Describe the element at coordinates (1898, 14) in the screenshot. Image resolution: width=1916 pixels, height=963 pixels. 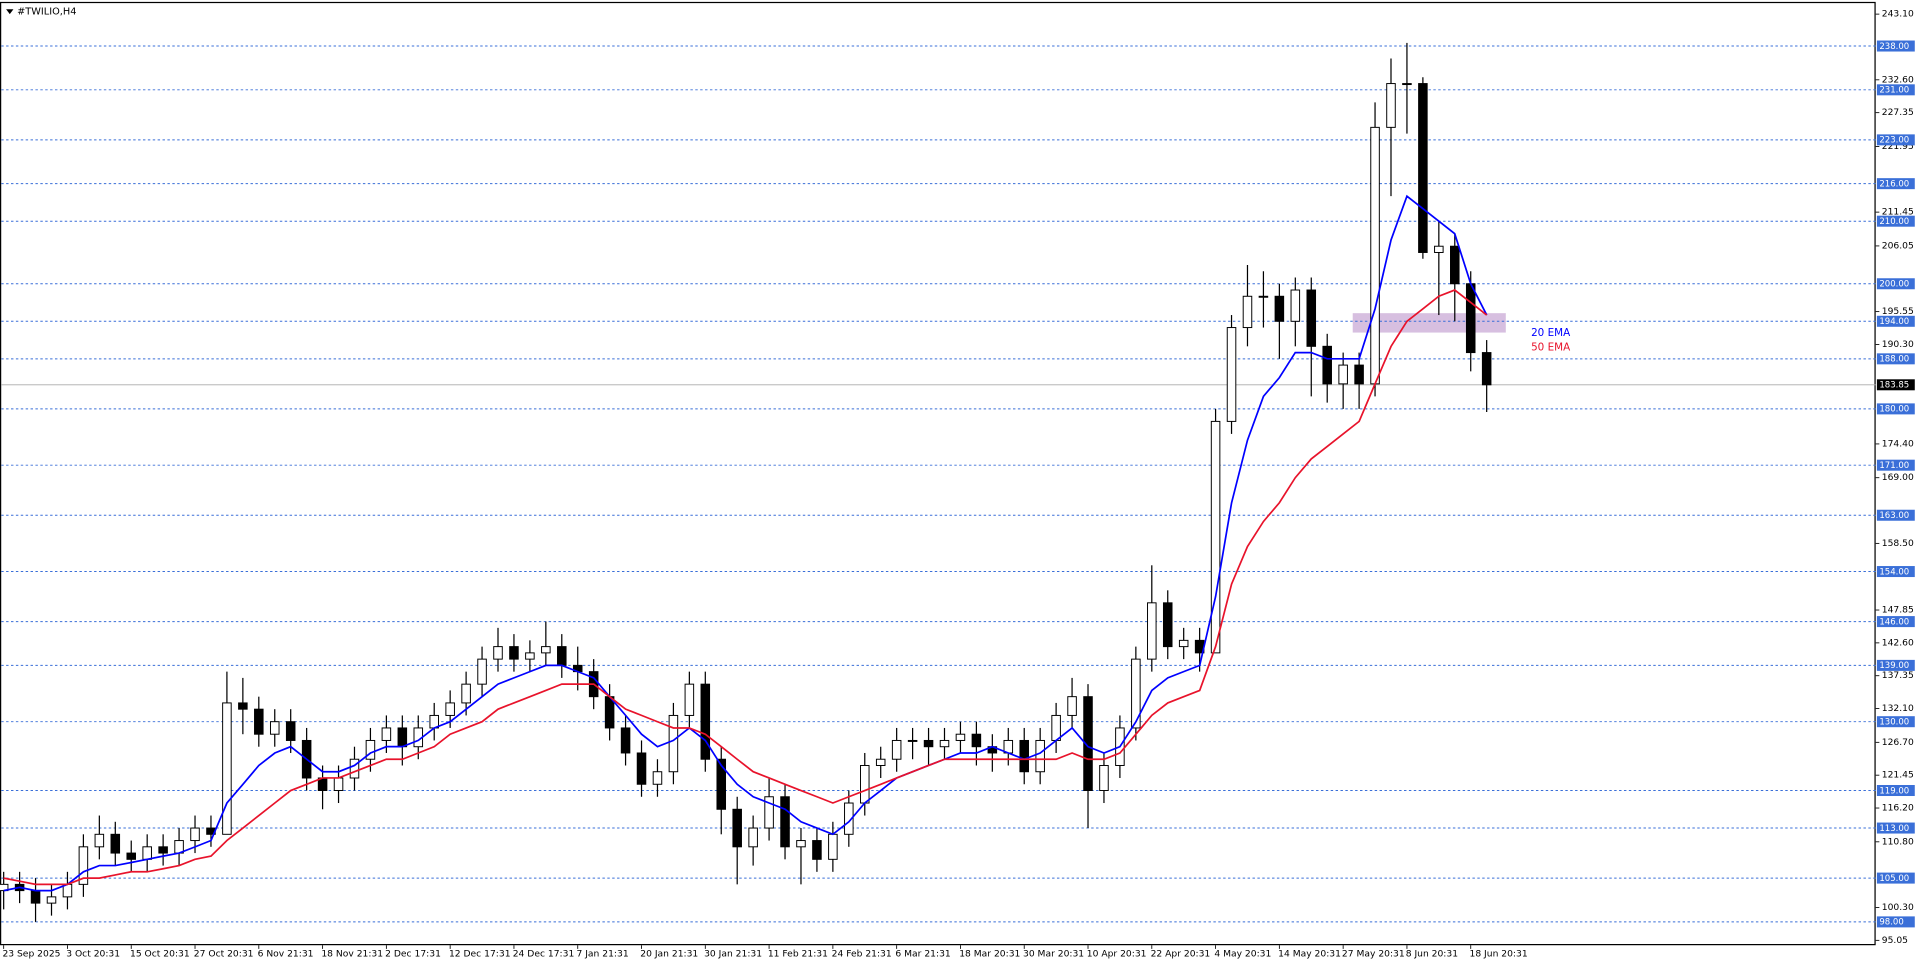
I see `y-tick-label: 243.10` at that location.